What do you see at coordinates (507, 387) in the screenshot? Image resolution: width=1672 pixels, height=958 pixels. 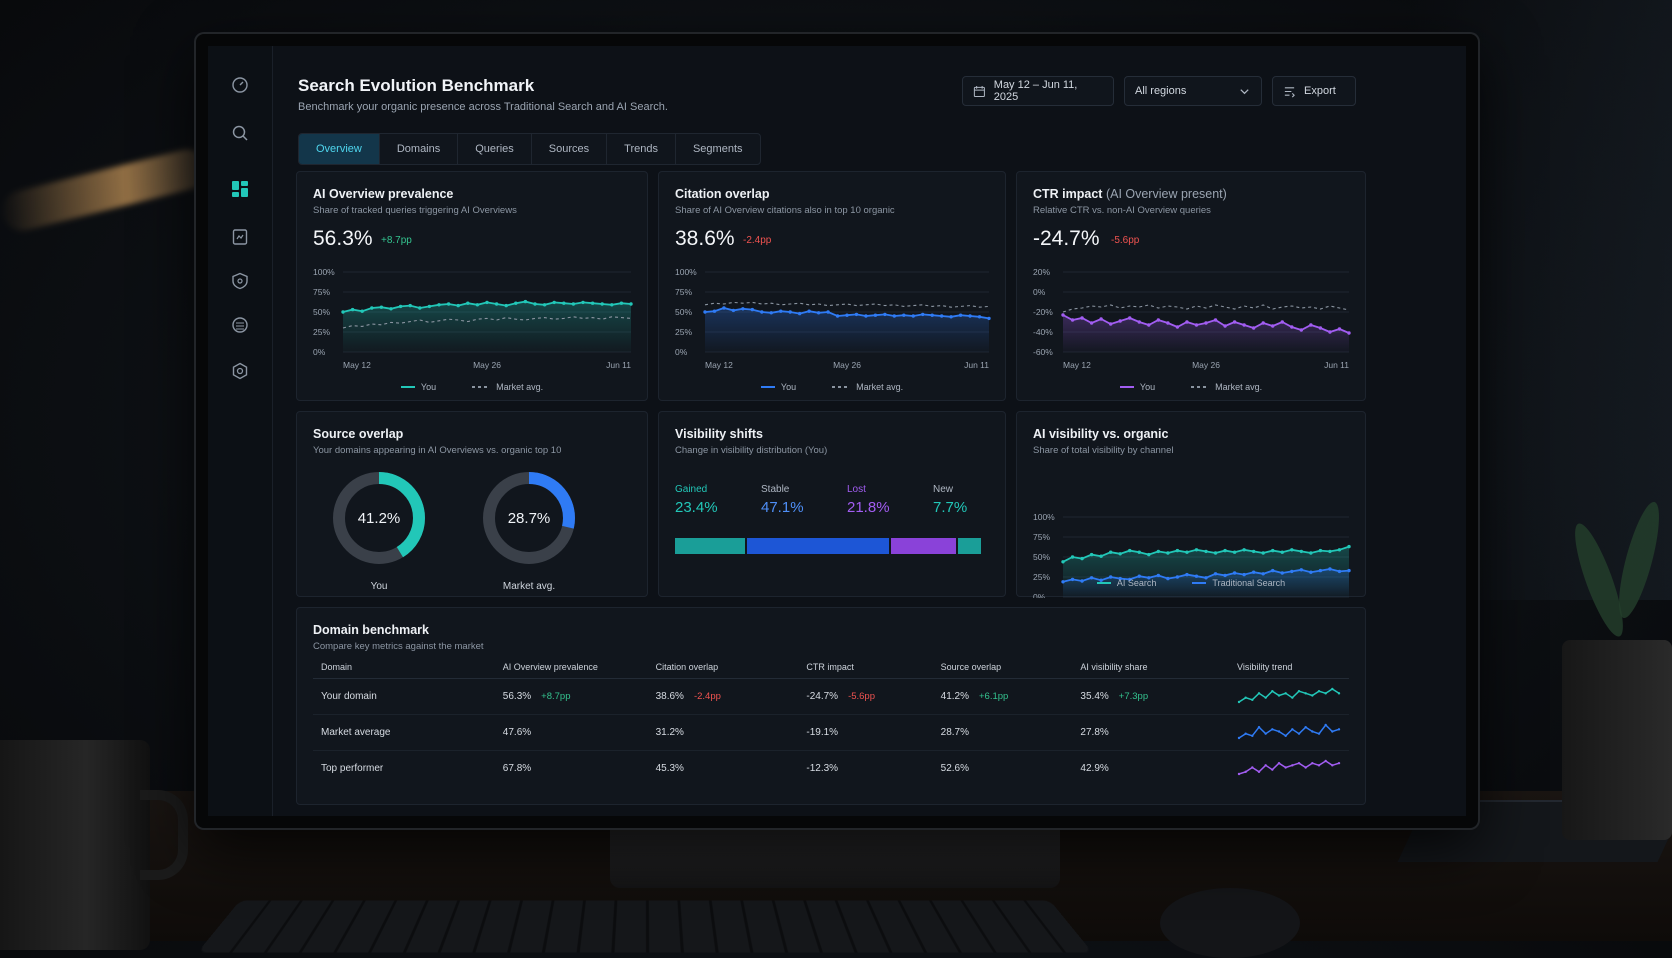 I see `legend-market: Market avg.` at bounding box center [507, 387].